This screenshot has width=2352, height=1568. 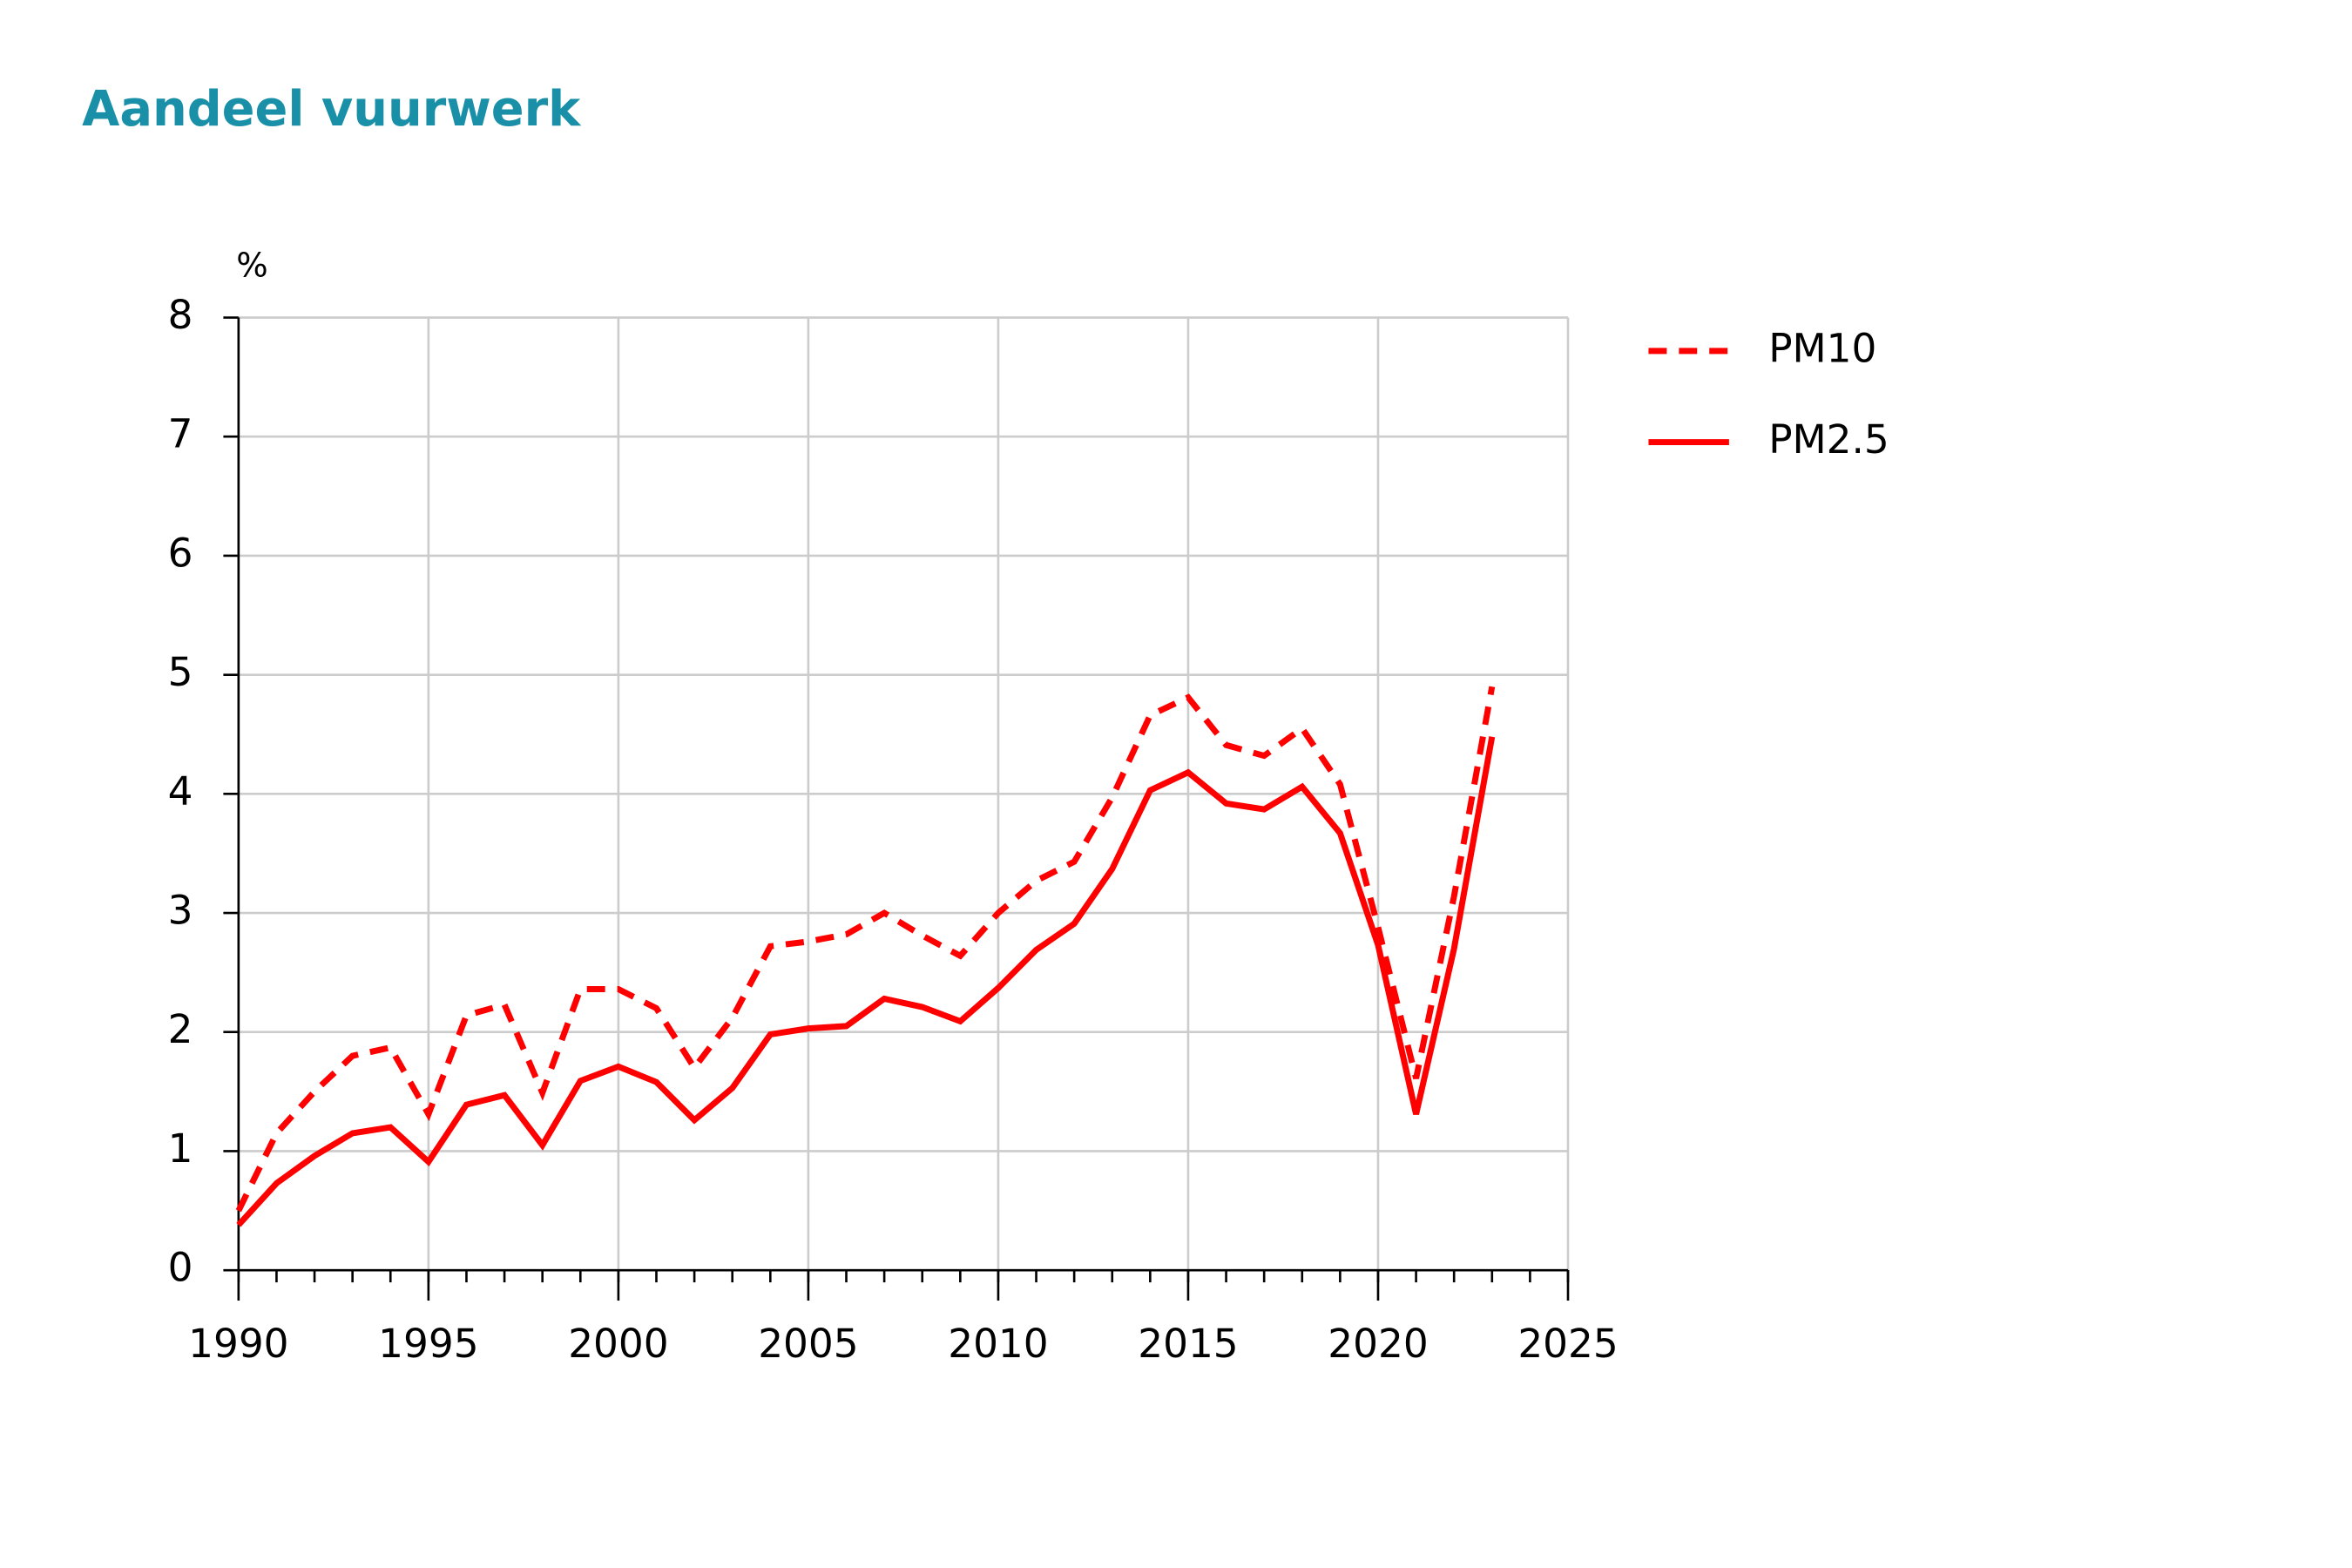 I want to click on y-tick-label: 8, so click(x=180, y=315).